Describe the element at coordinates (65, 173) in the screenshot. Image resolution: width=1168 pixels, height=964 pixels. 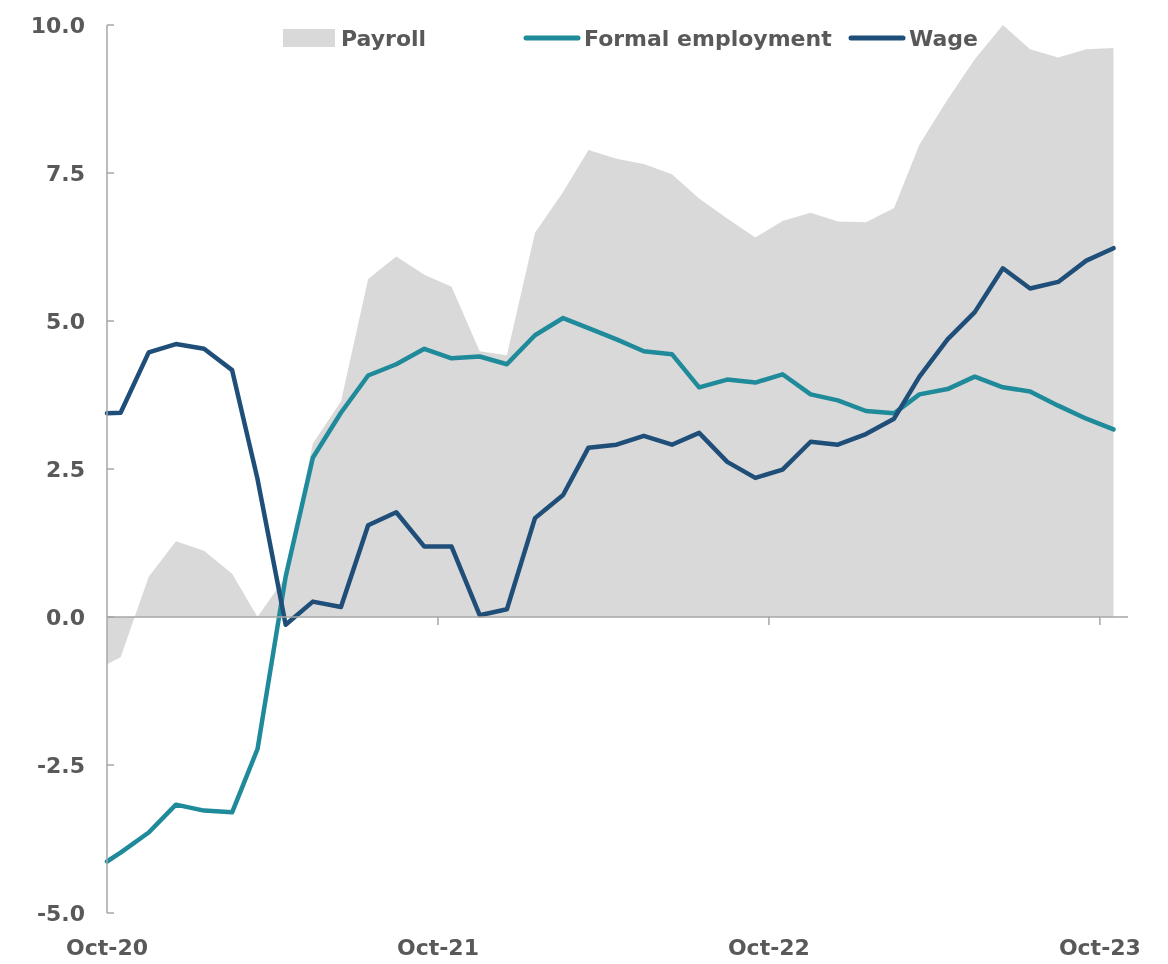
I see `y-tick-label: 7.5` at that location.